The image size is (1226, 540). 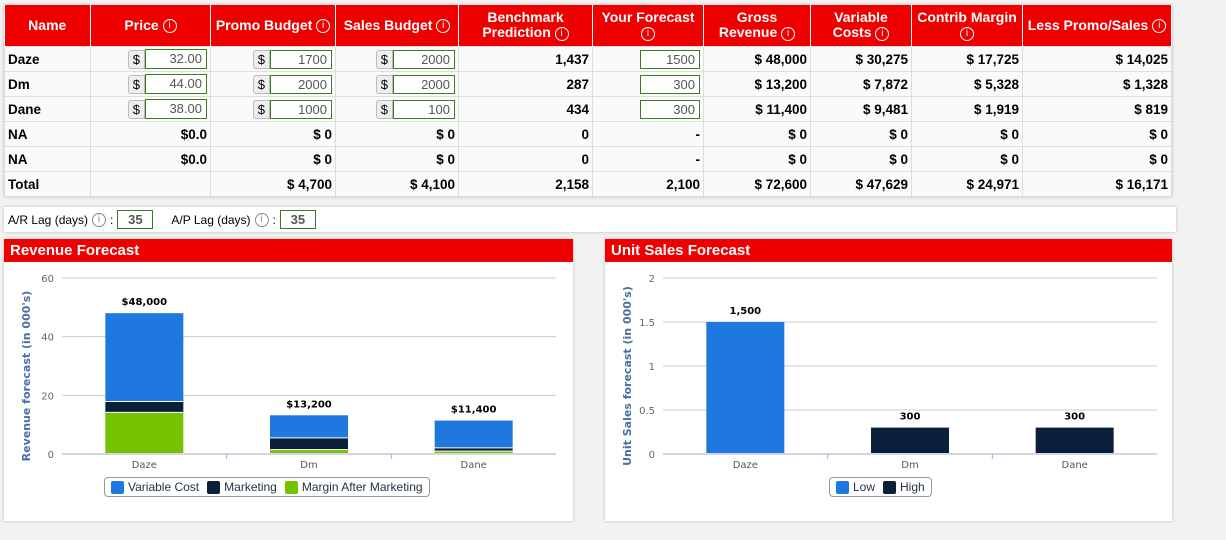 What do you see at coordinates (648, 17) in the screenshot?
I see `header-label: Your Forecast` at bounding box center [648, 17].